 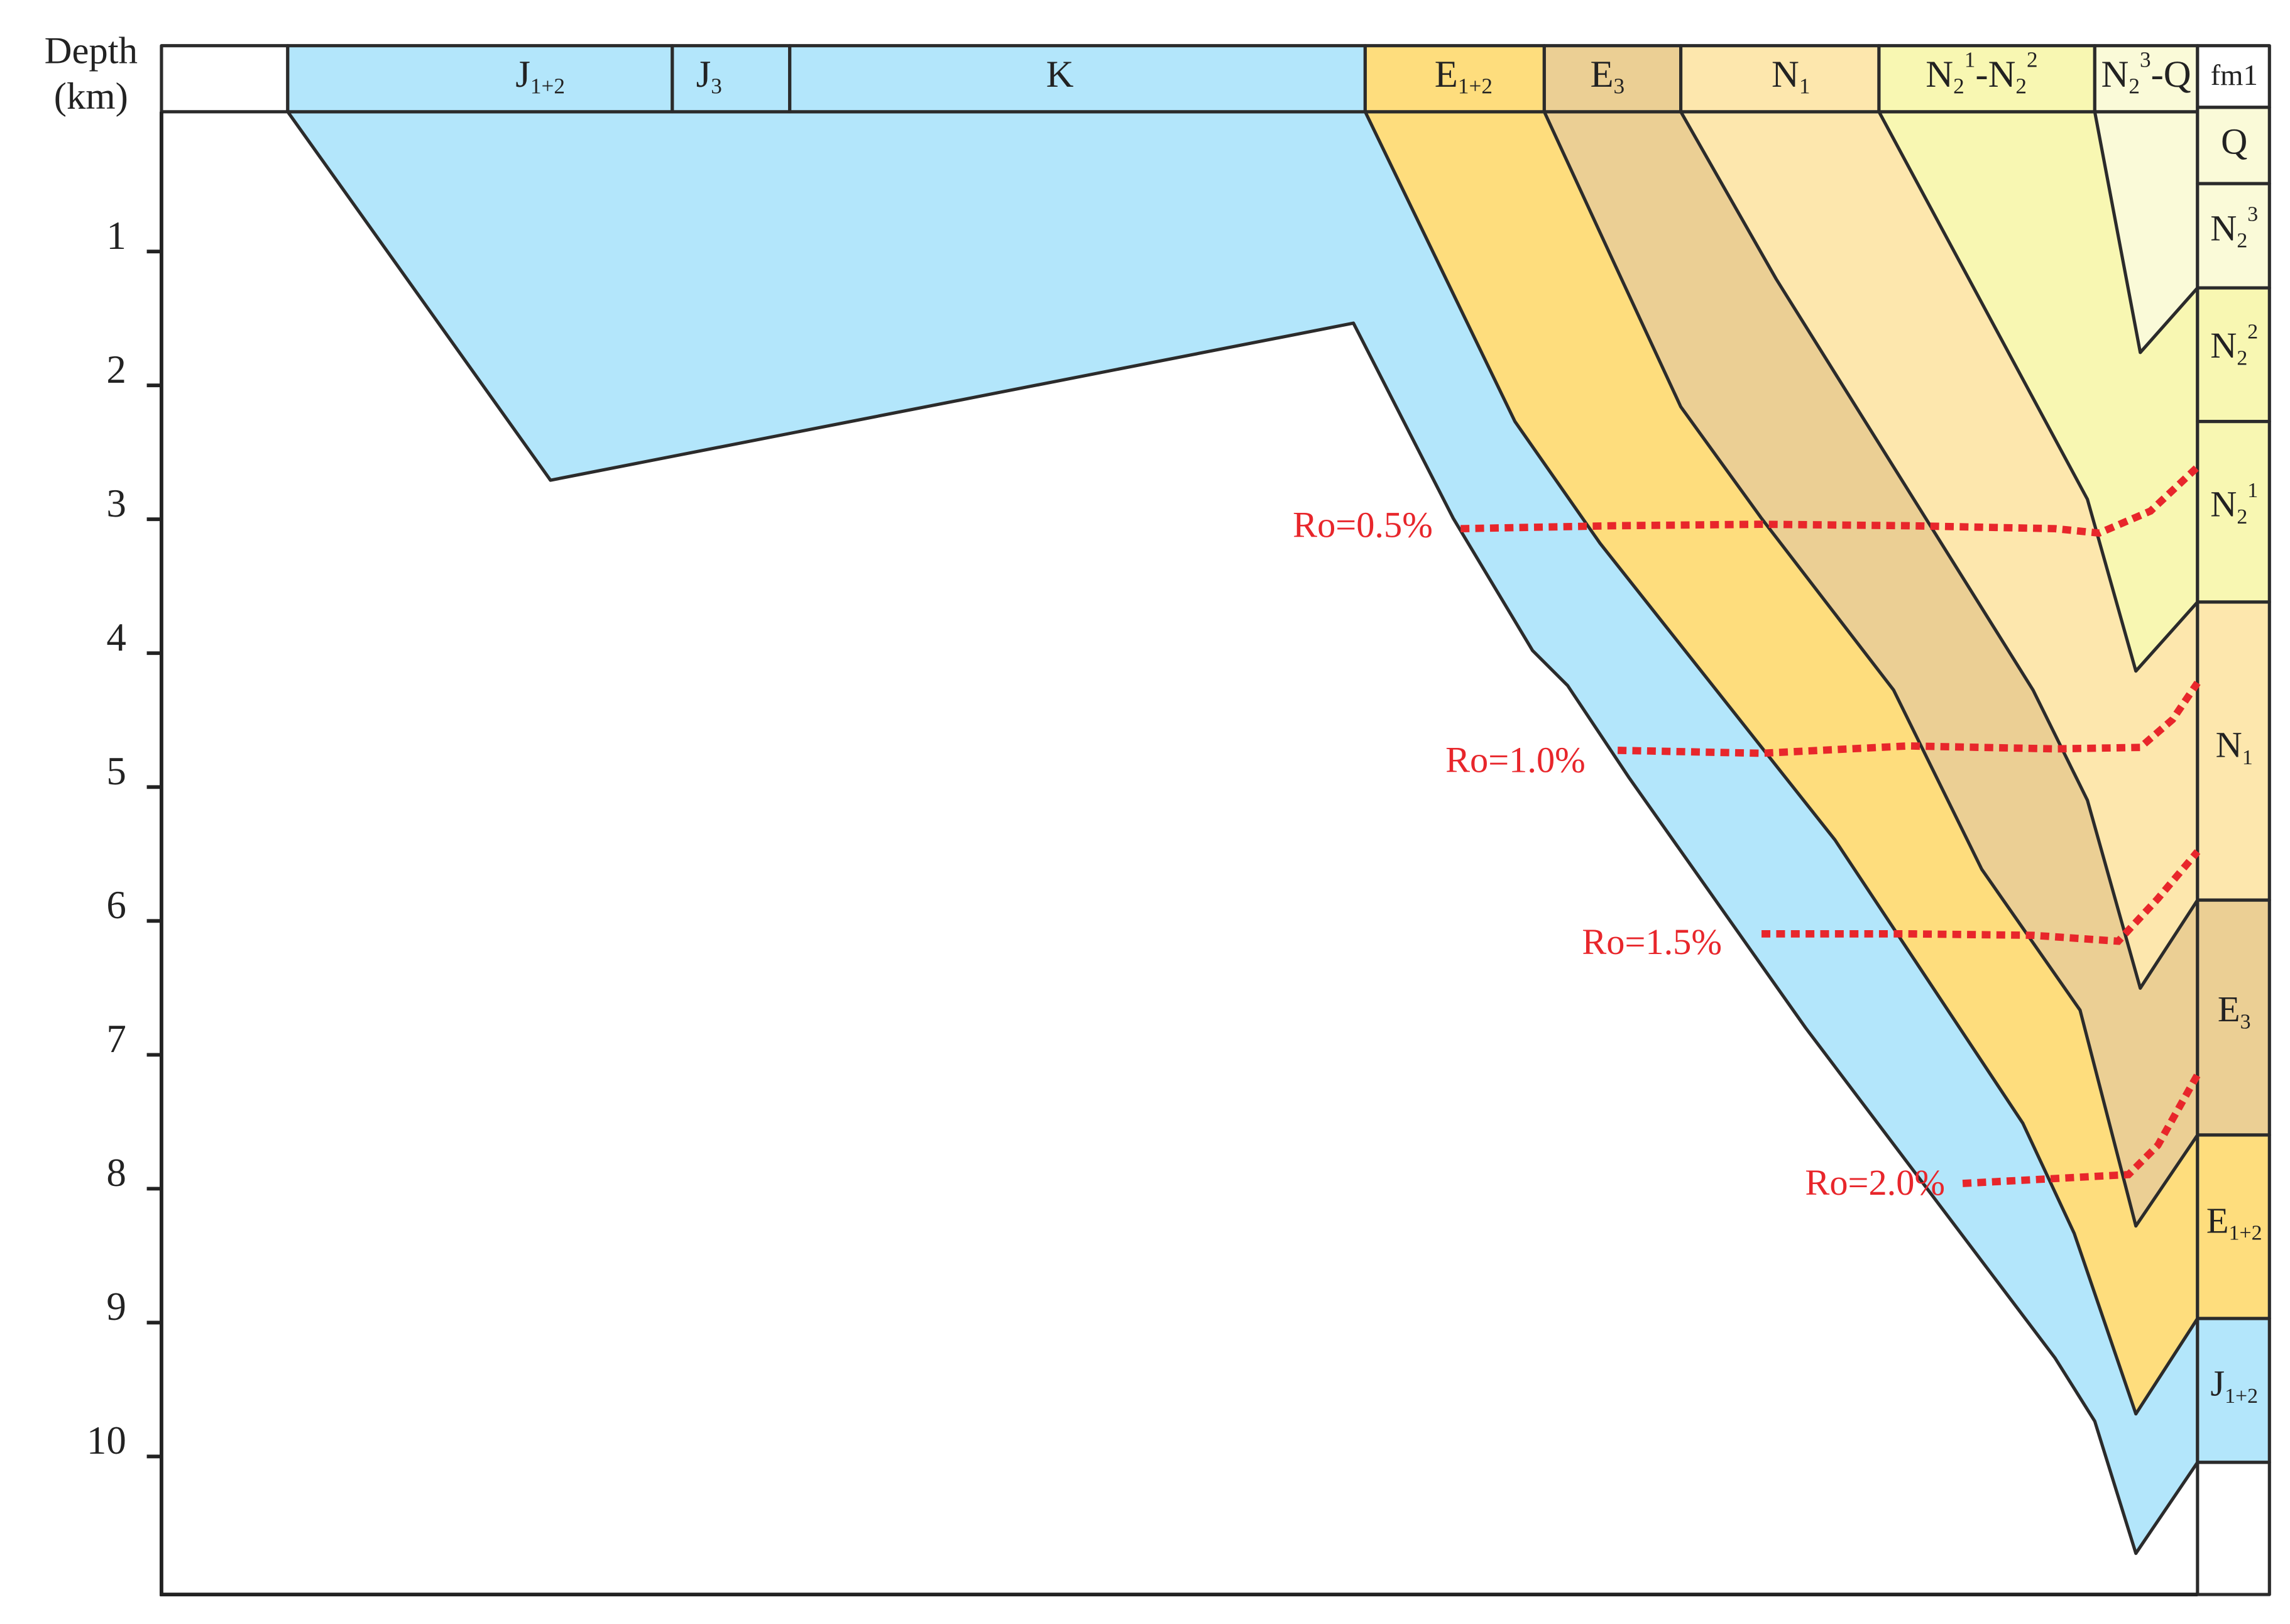 I want to click on header-label: J1+2, so click(x=540, y=75).